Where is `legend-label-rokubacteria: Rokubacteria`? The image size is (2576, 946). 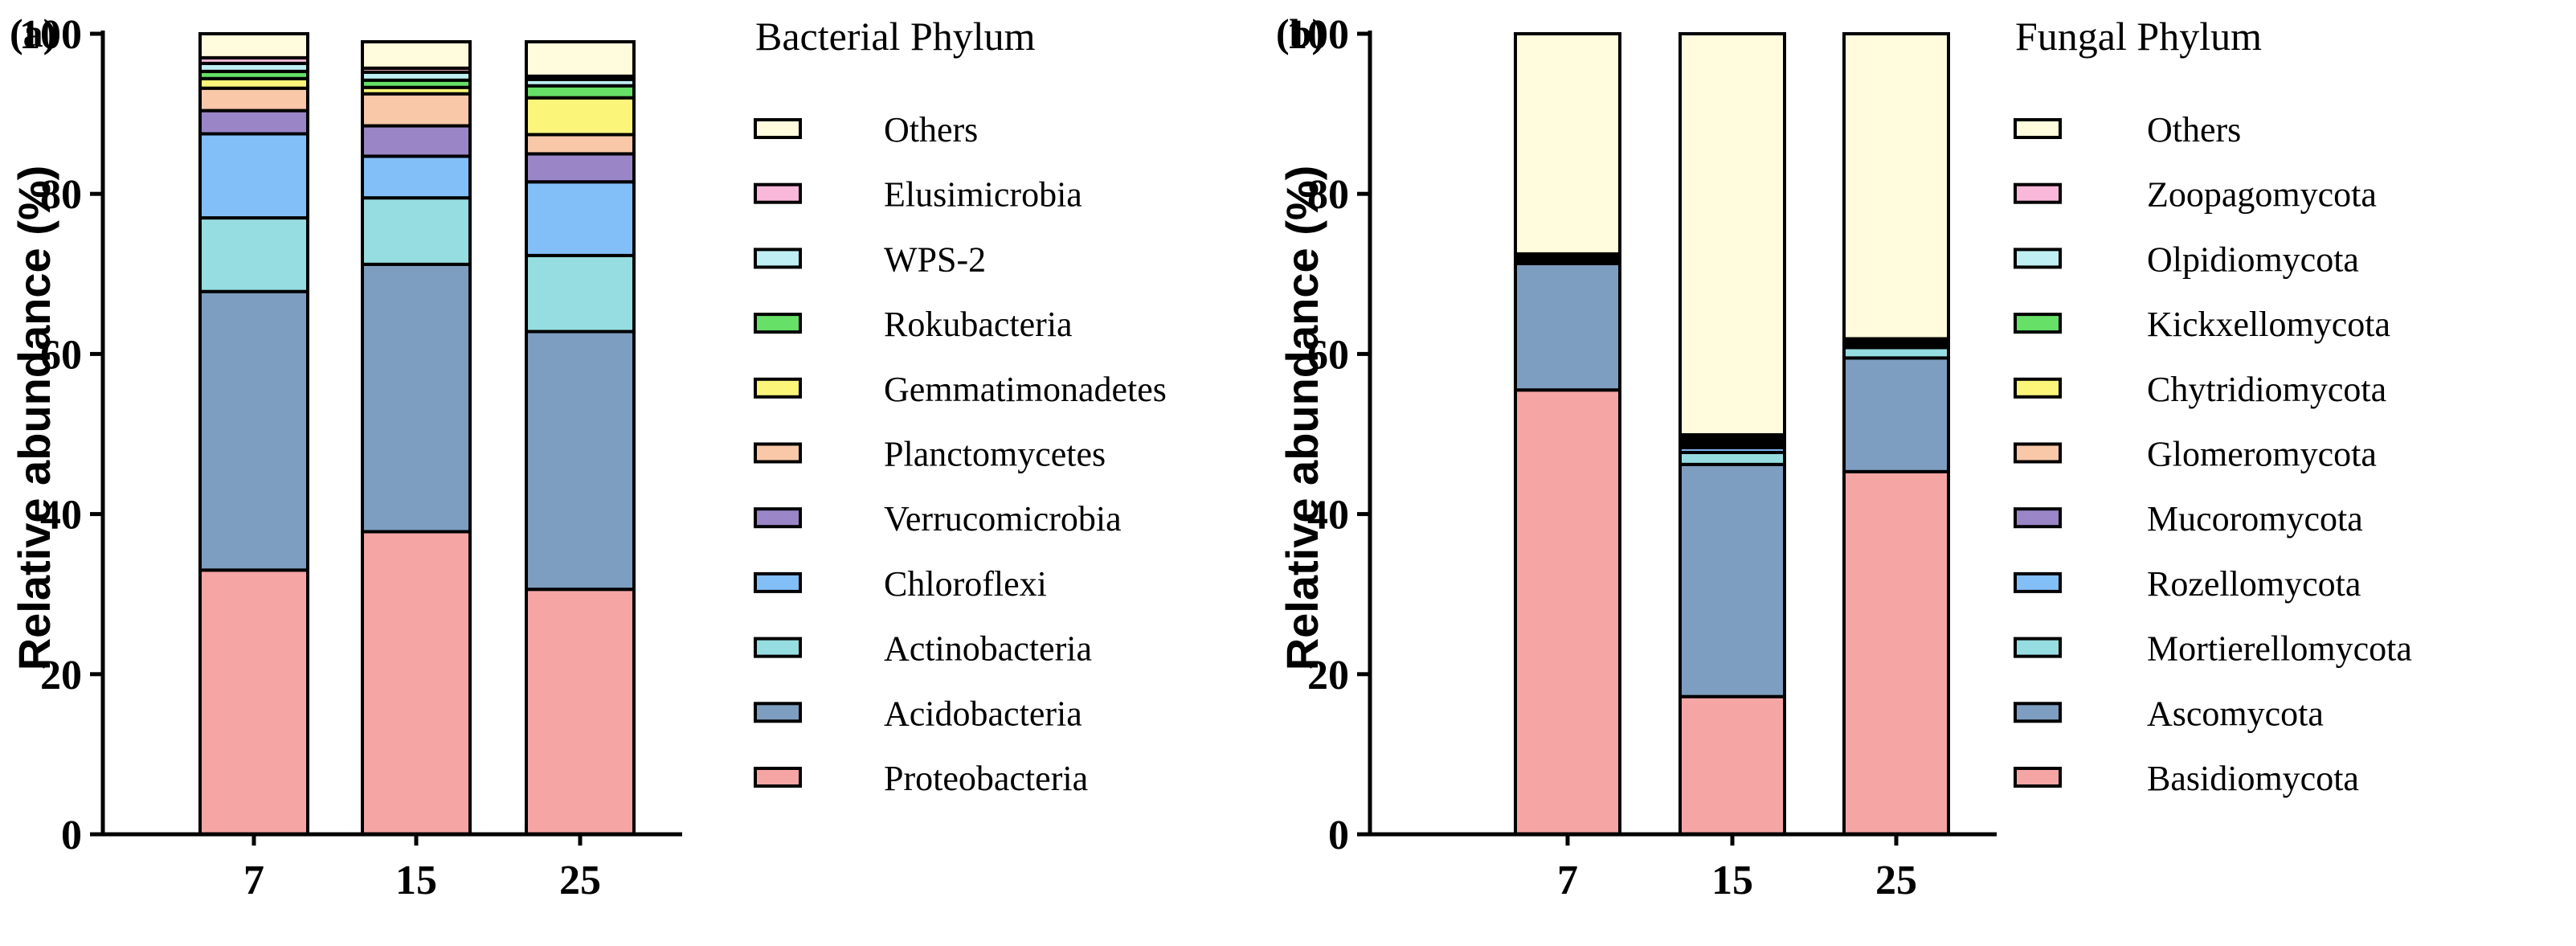 legend-label-rokubacteria: Rokubacteria is located at coordinates (979, 324).